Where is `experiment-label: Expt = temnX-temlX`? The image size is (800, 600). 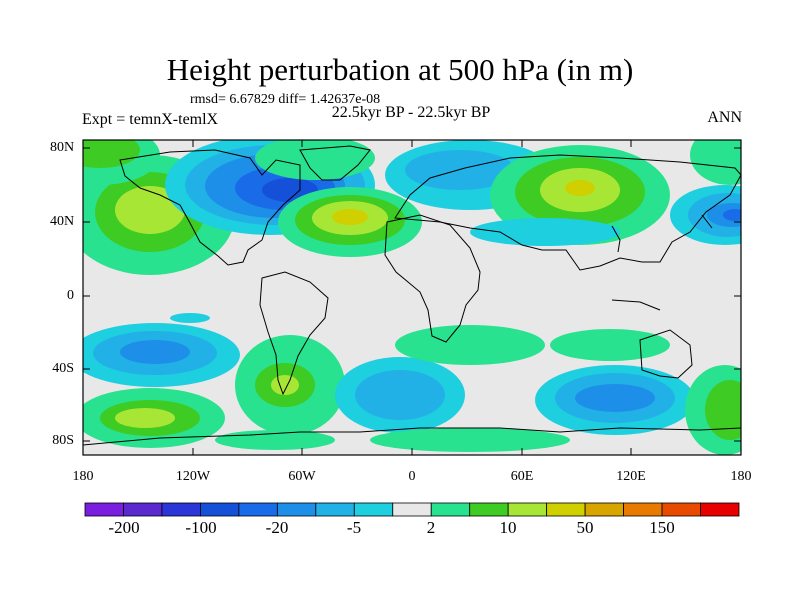
experiment-label: Expt = temnX-temlX is located at coordinates (150, 119).